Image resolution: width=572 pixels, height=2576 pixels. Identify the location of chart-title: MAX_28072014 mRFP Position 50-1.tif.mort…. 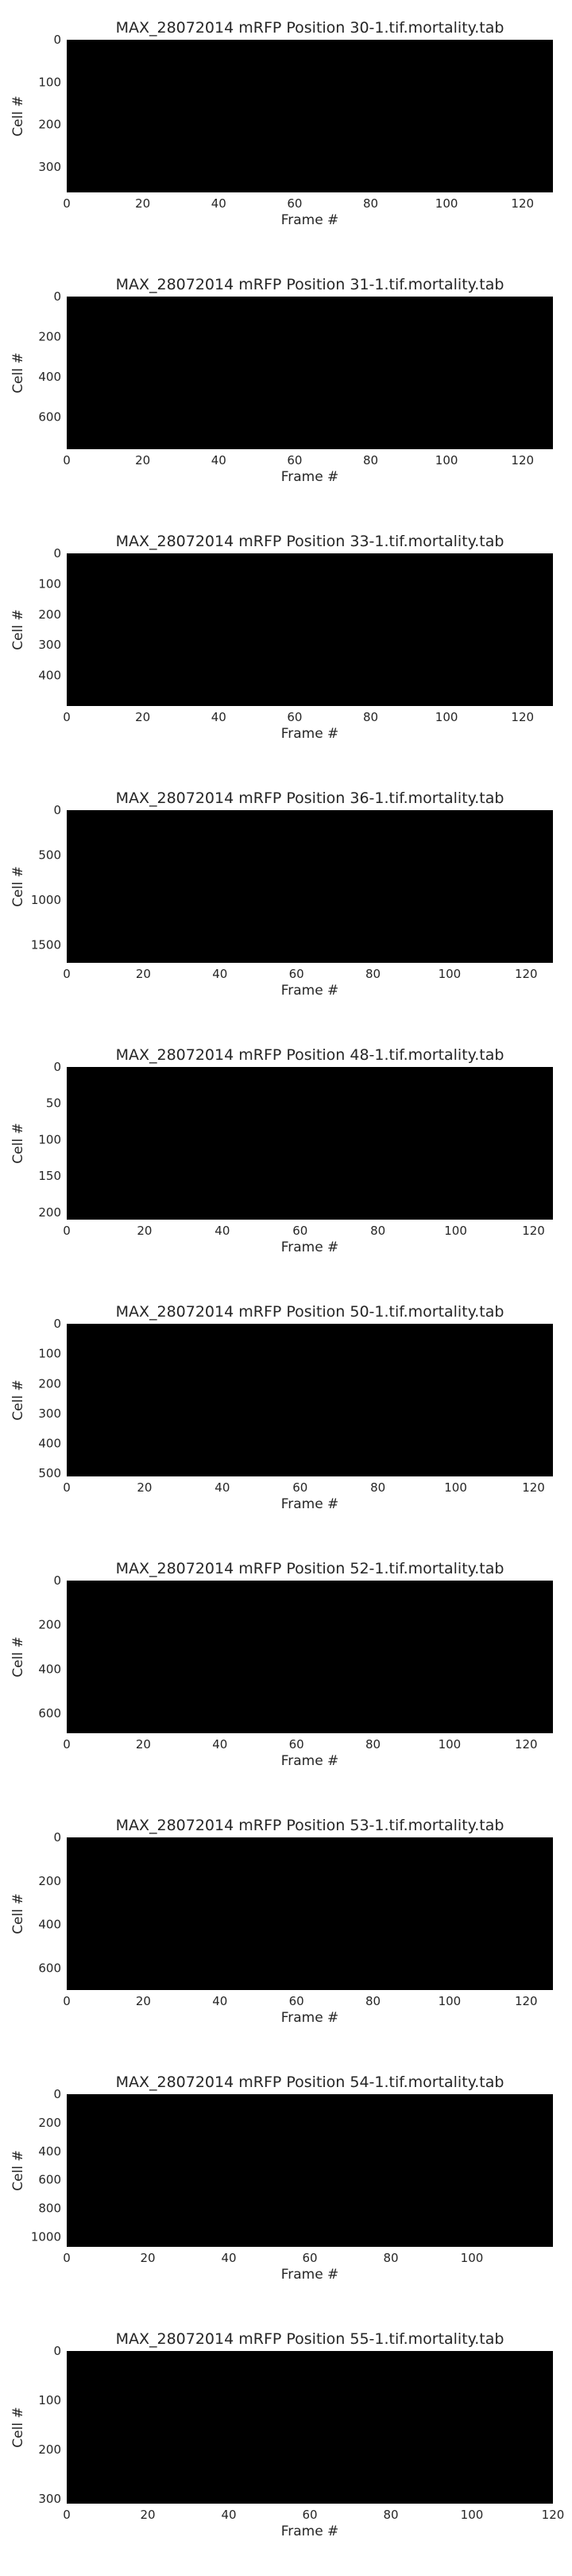
(310, 1312).